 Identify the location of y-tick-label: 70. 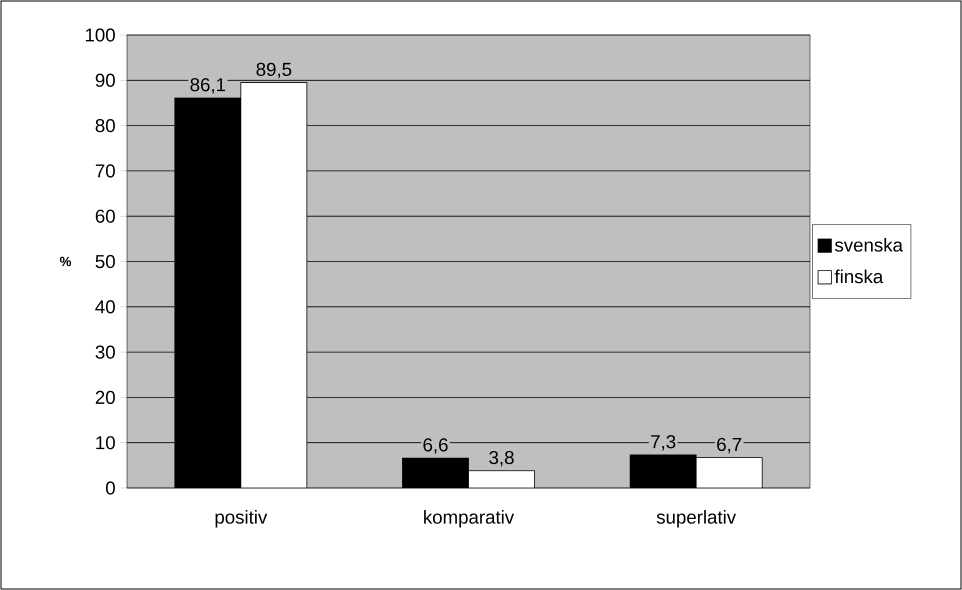
(105, 171).